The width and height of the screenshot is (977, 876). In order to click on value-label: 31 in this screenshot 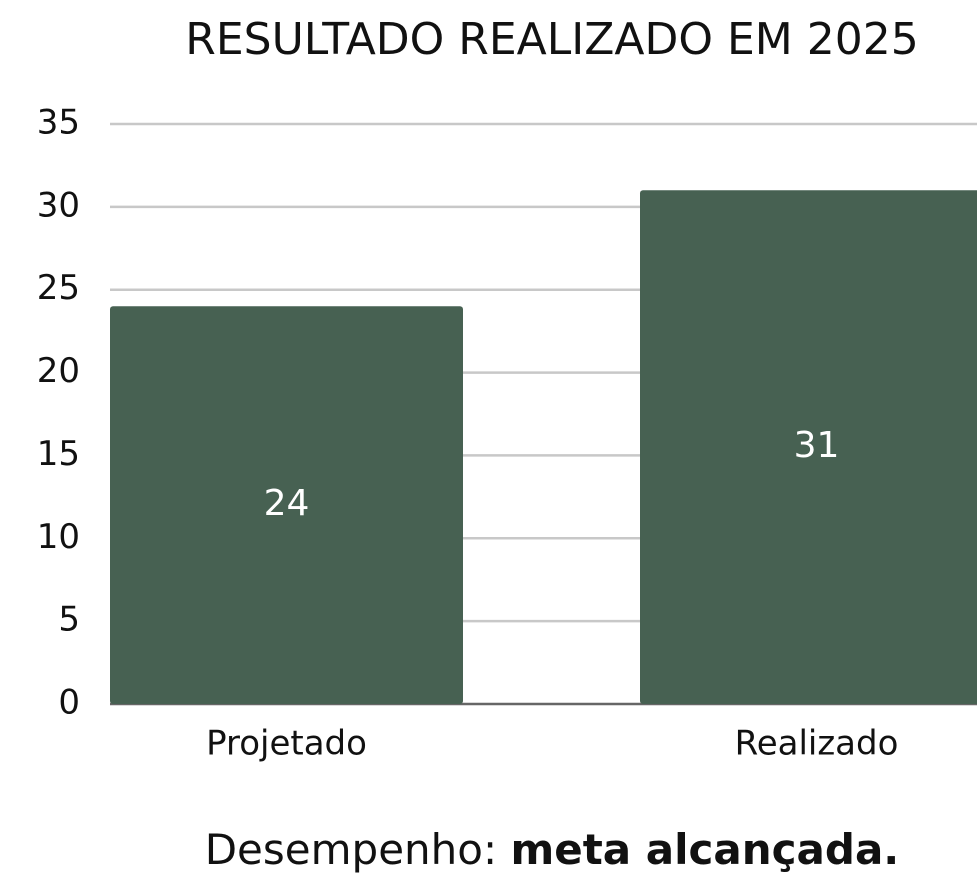, I will do `click(817, 445)`.